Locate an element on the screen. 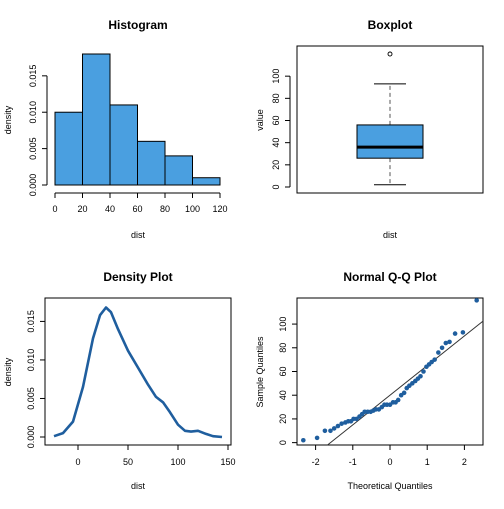 The height and width of the screenshot is (509, 504). qq-x-tick-label: -2 is located at coordinates (316, 462).